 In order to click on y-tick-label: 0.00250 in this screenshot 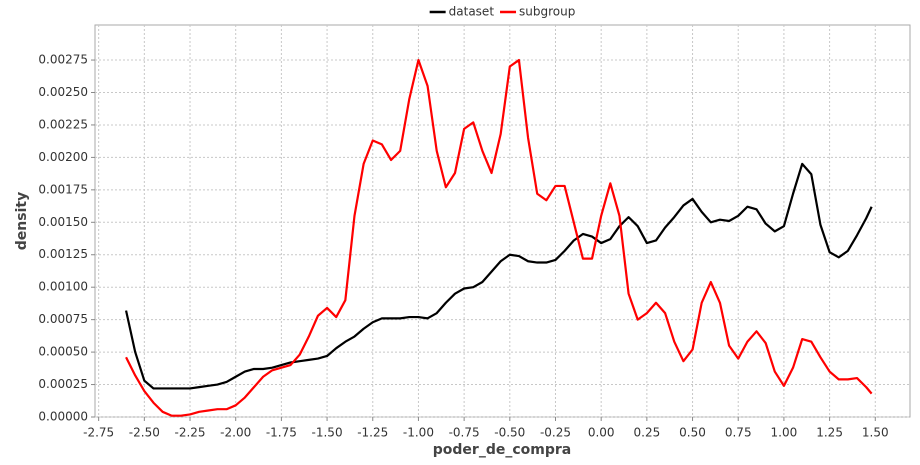, I will do `click(63, 92)`.